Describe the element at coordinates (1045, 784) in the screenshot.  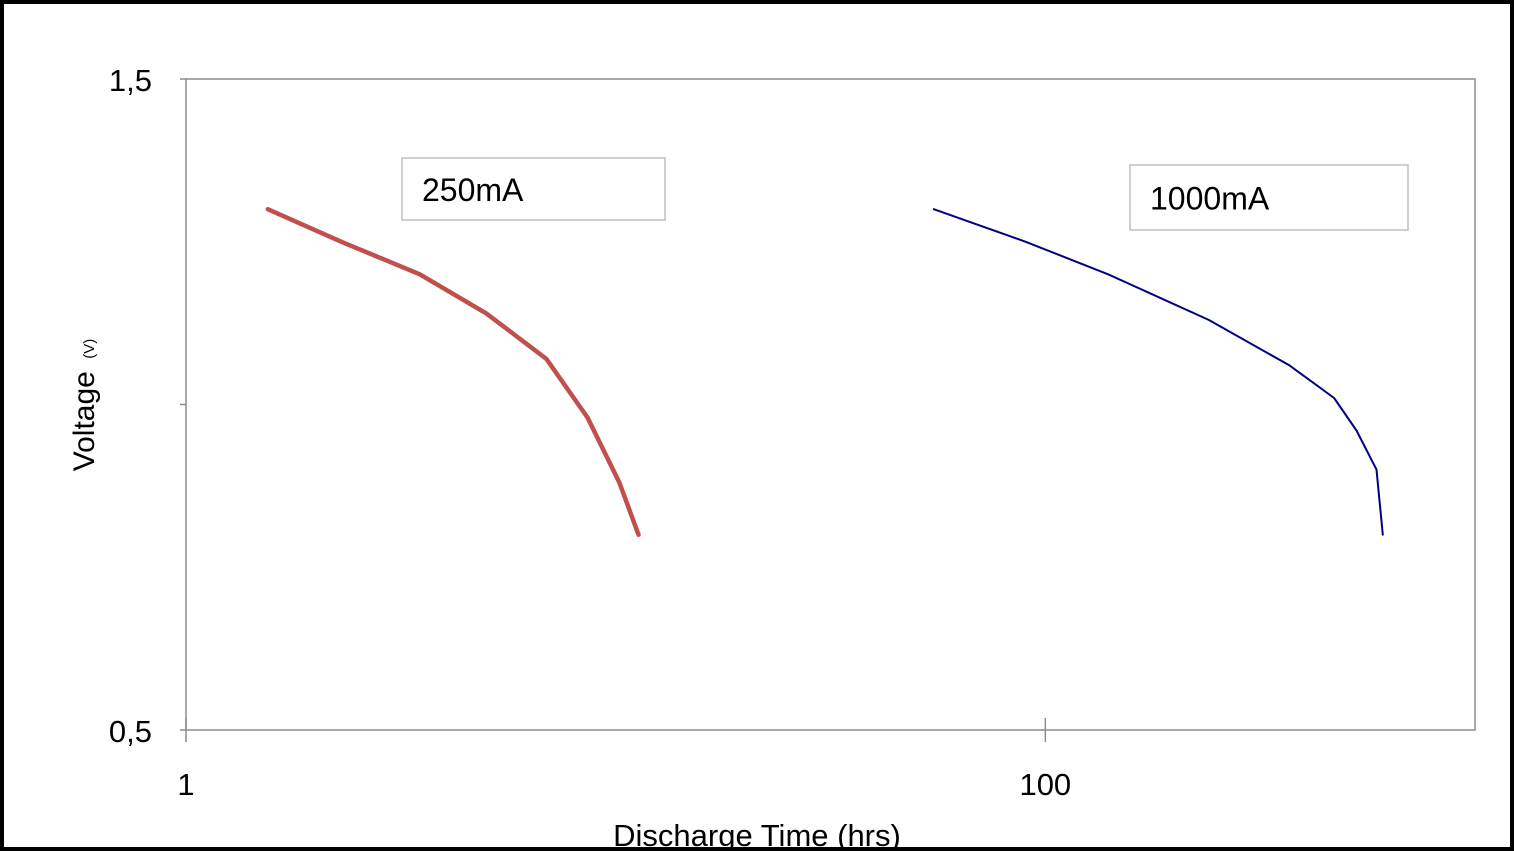
I see `x-tick-label-1: 100` at that location.